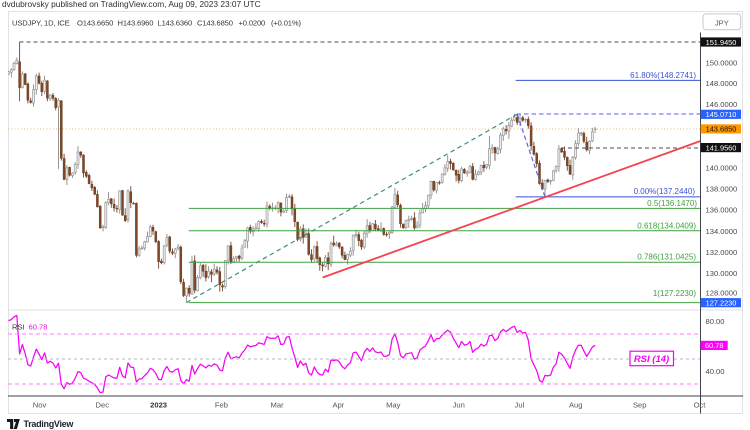  Describe the element at coordinates (721, 41) in the screenshot. I see `svg-text: 151.9450` at that location.